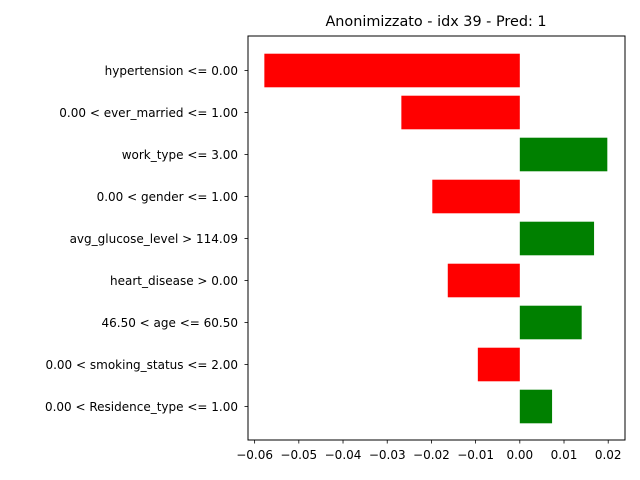 This screenshot has width=640, height=480. What do you see at coordinates (475, 455) in the screenshot?
I see `x-tick-label-5: −0.01` at bounding box center [475, 455].